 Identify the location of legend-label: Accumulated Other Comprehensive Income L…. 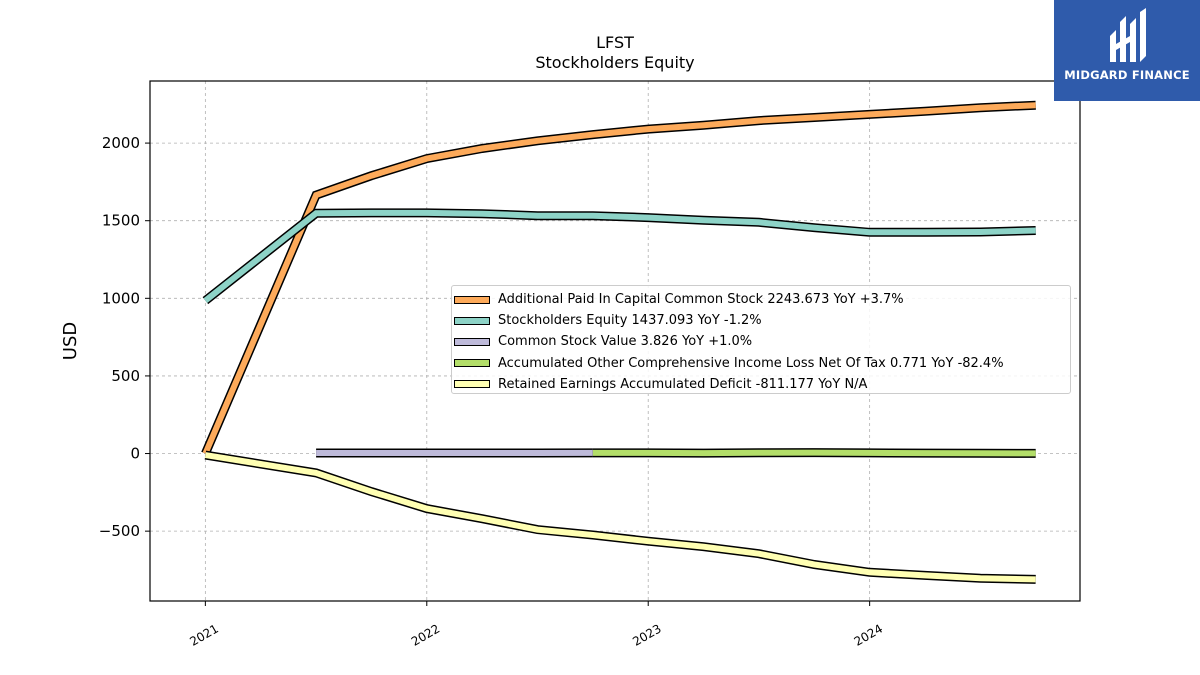
(751, 363).